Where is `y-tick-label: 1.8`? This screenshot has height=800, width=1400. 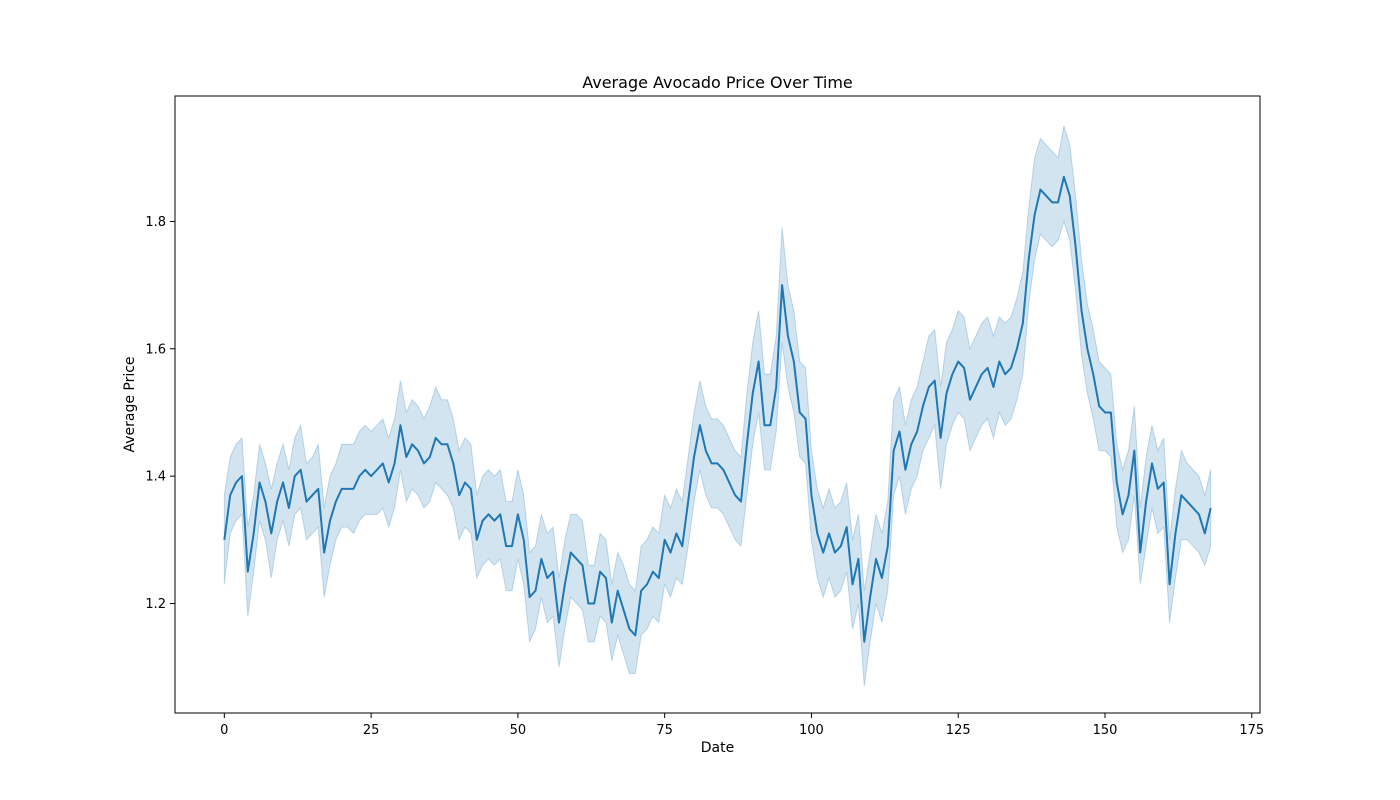 y-tick-label: 1.8 is located at coordinates (155, 222).